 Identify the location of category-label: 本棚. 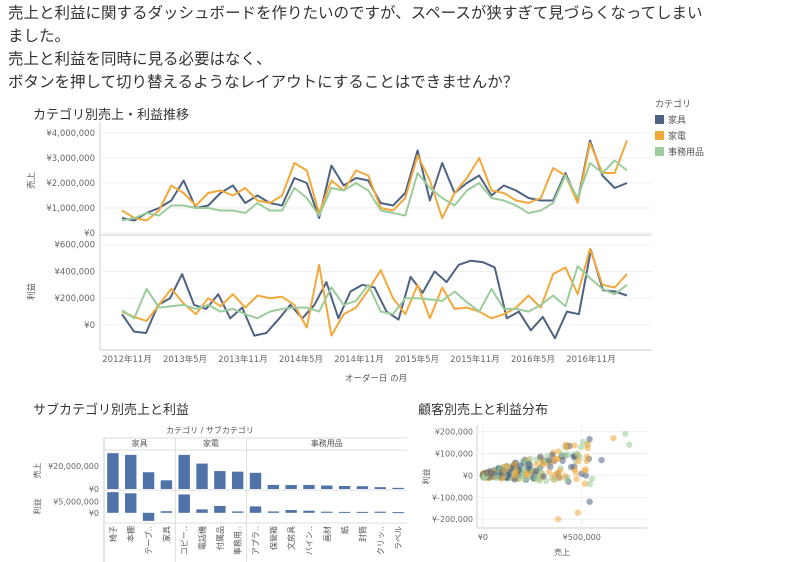
(131, 534).